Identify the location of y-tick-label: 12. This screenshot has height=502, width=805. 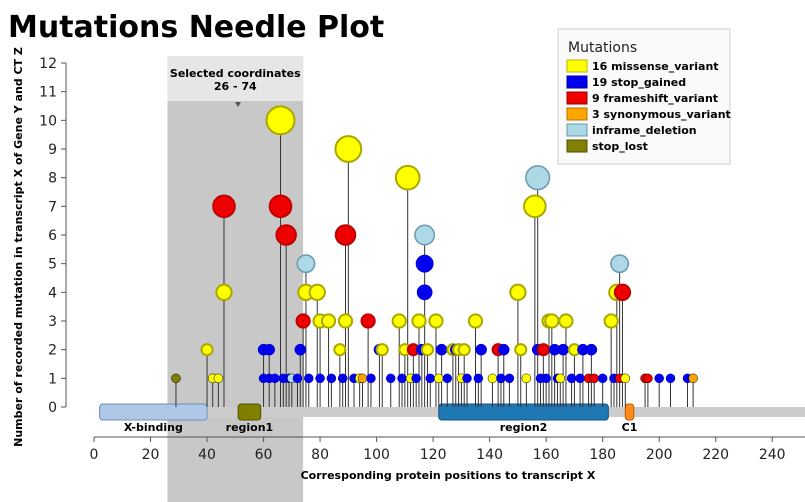
(48, 64).